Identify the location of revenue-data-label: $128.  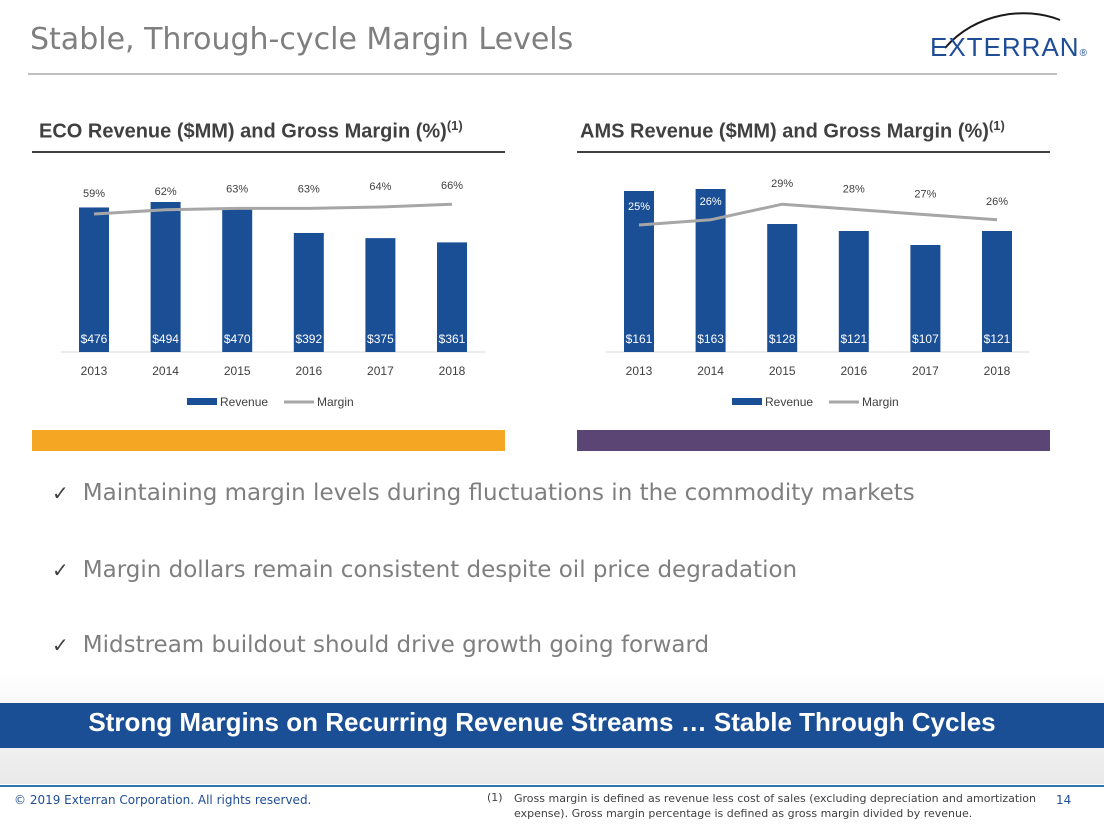
(782, 339).